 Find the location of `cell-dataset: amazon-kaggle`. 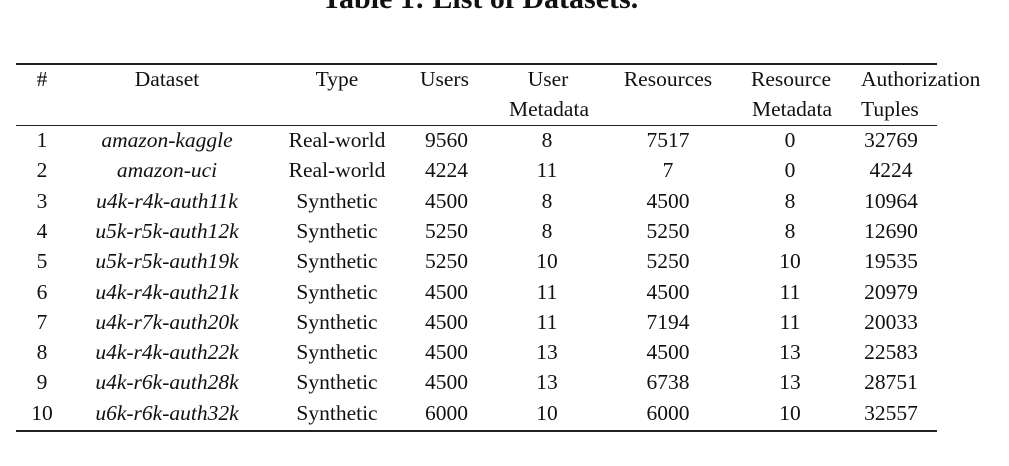

cell-dataset: amazon-kaggle is located at coordinates (167, 140).